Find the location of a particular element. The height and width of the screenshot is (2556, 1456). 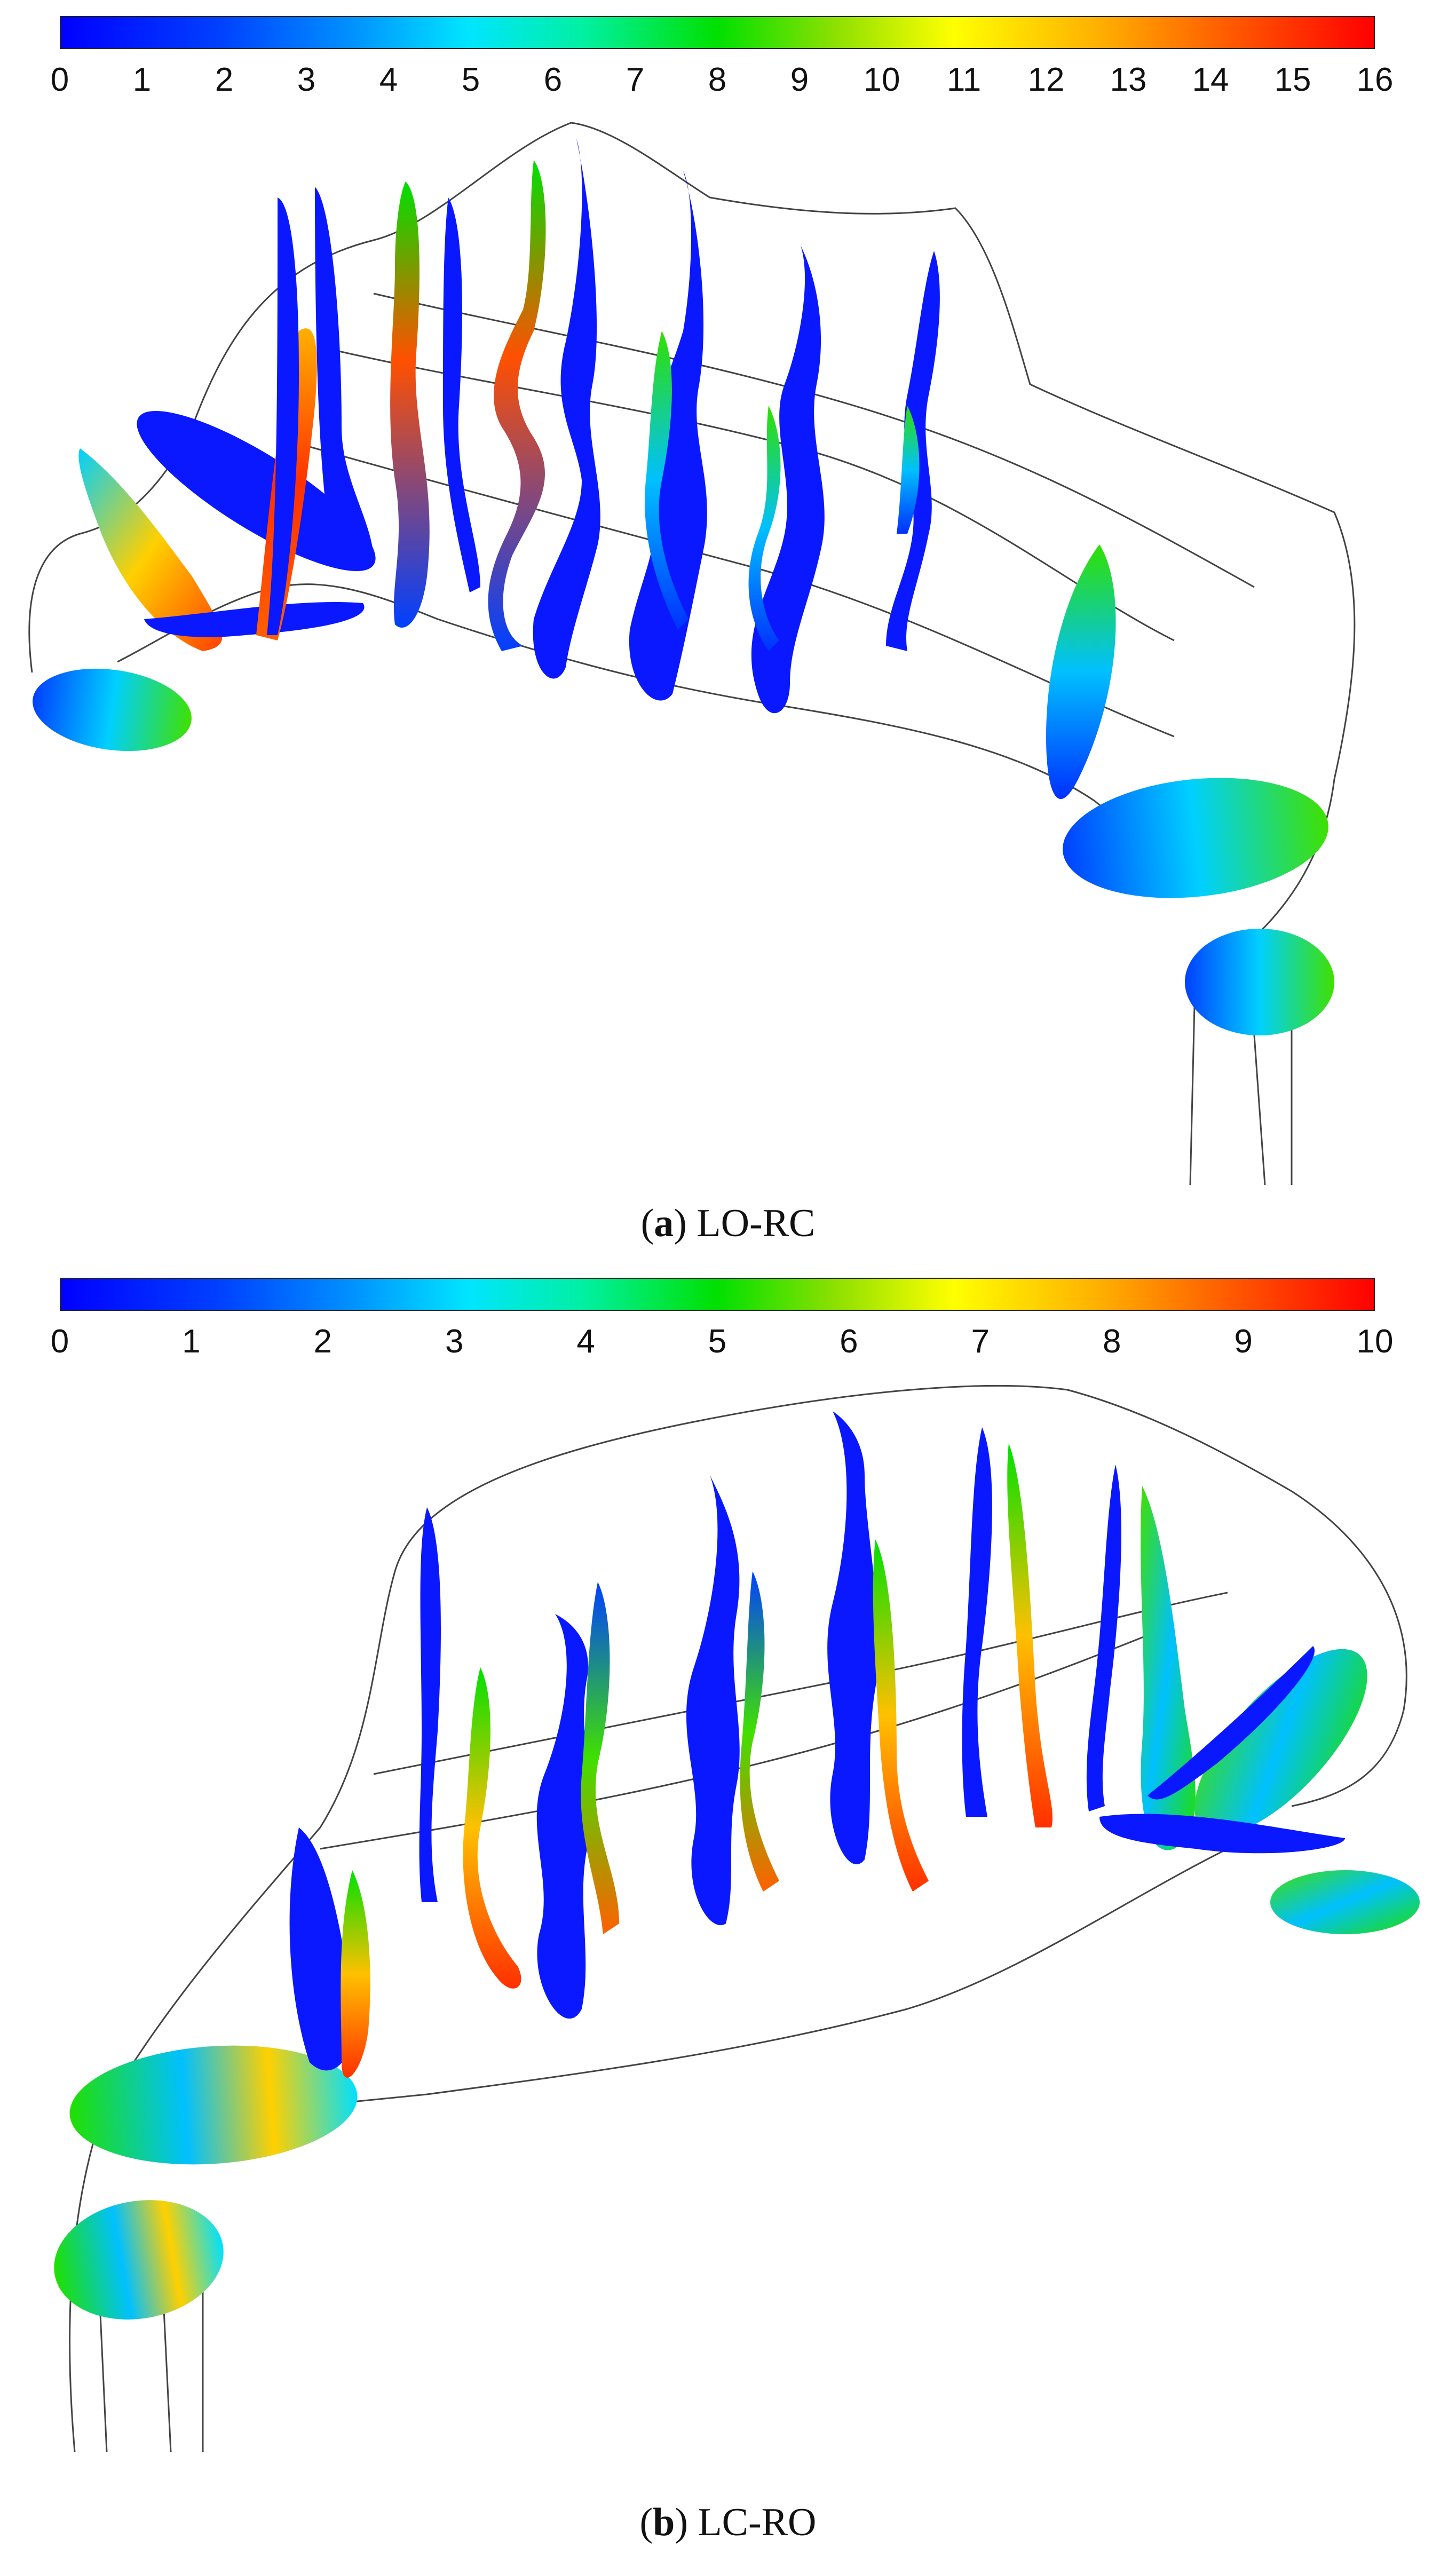

colorbar-tick-label: 14 is located at coordinates (1210, 79).